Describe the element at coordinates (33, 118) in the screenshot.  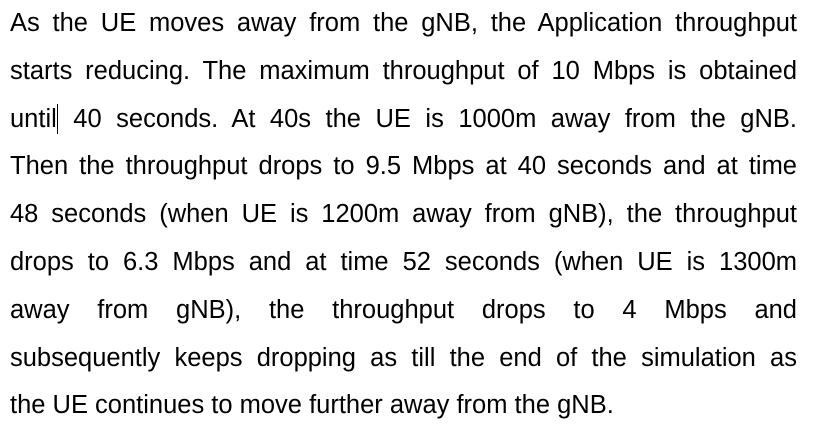
I see `text-line-3-start: until` at that location.